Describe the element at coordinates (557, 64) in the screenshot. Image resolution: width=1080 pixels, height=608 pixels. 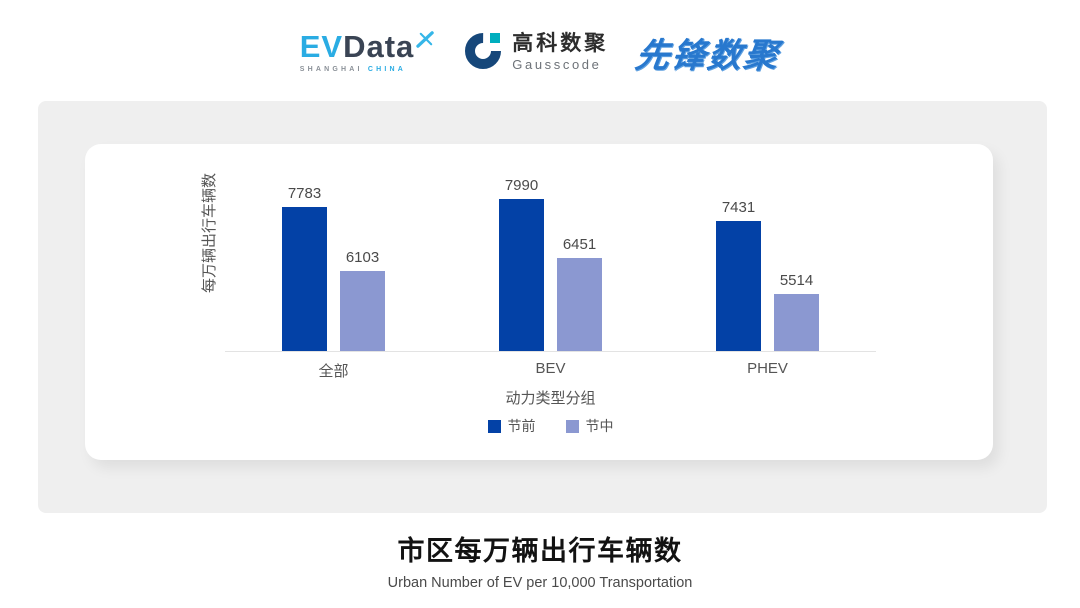
I see `gausscode-en-text: Gausscode` at that location.